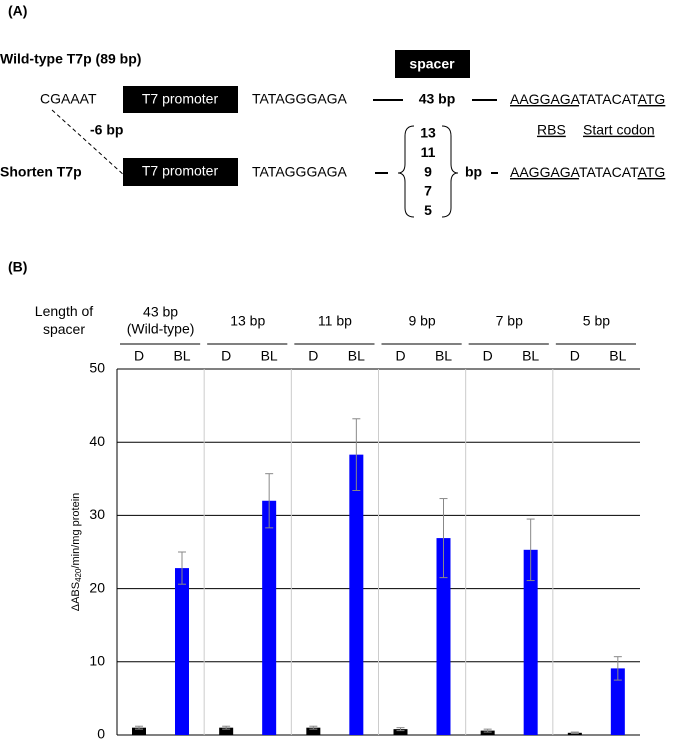 The image size is (695, 739). I want to click on construct-label: Shorten T7p, so click(41, 172).